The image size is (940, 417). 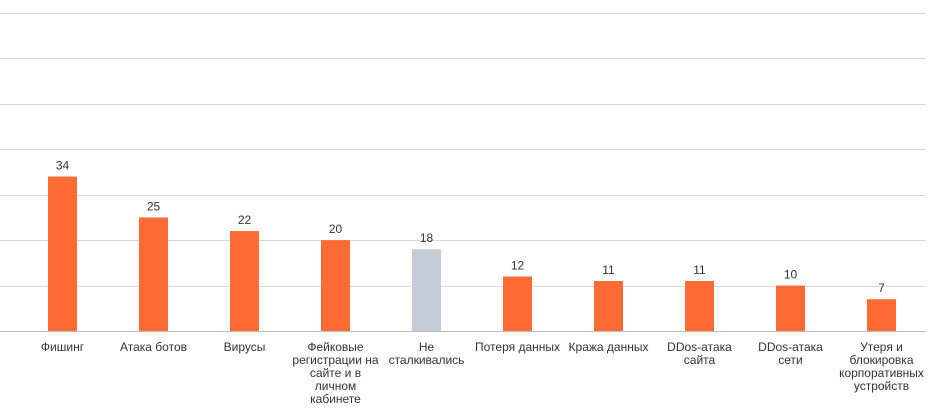 I want to click on category-label: Кража данных, so click(x=609, y=347).